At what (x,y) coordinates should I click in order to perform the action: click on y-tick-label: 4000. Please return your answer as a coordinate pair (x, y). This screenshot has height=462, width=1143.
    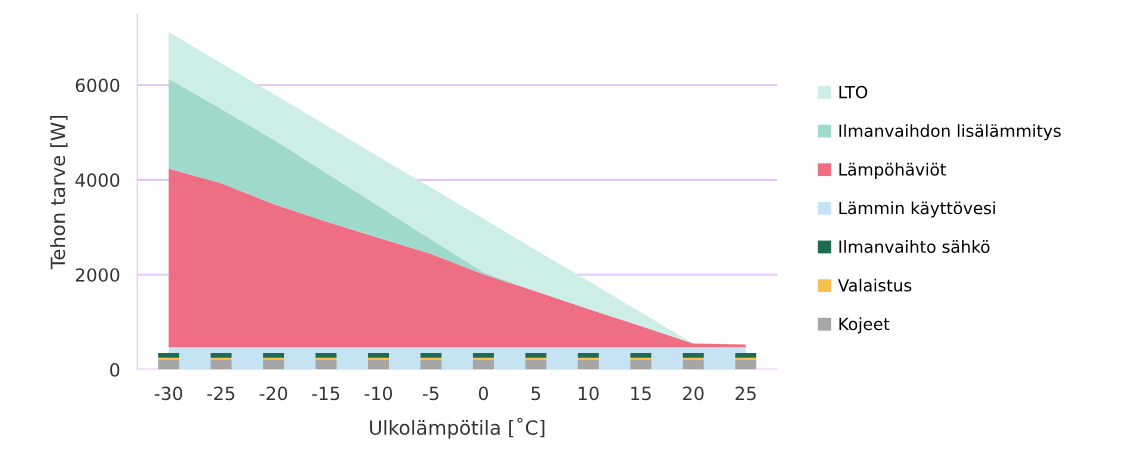
    Looking at the image, I should click on (97, 180).